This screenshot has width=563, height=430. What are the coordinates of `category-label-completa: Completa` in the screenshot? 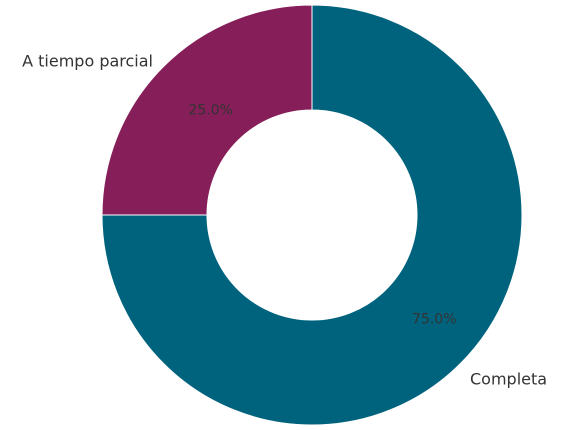 It's located at (508, 379).